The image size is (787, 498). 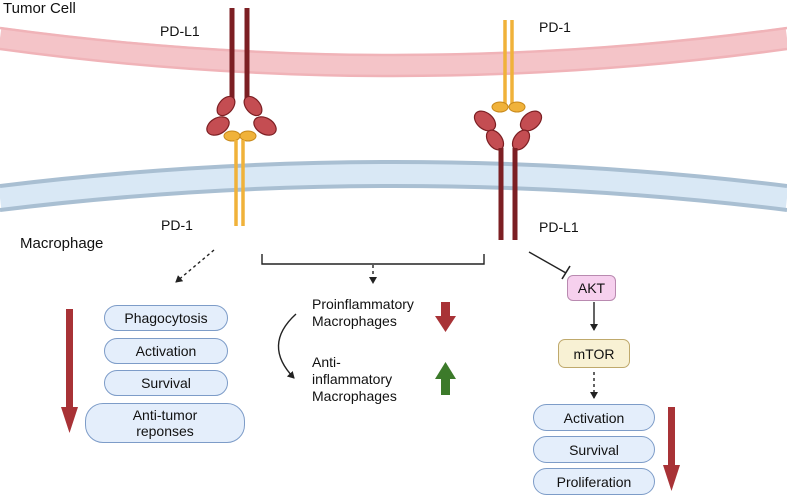 I want to click on curved-shift-arrow, so click(x=287, y=346).